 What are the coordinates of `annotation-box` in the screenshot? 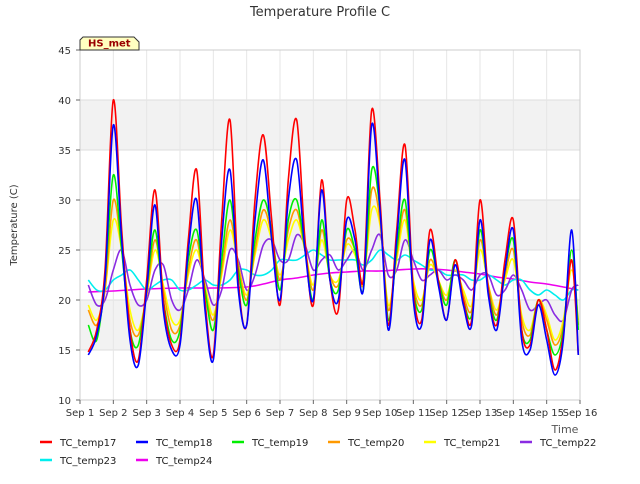 It's located at (109, 43).